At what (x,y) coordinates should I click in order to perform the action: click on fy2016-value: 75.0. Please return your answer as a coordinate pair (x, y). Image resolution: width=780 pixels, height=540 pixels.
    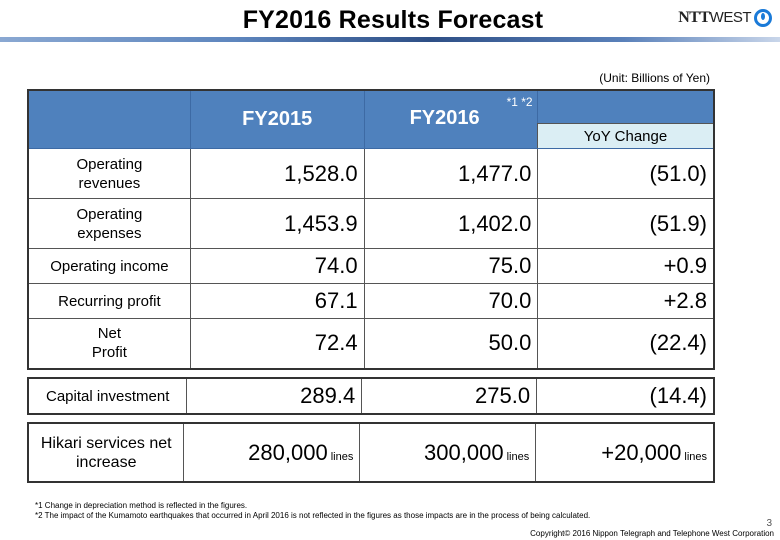
    Looking at the image, I should click on (451, 266).